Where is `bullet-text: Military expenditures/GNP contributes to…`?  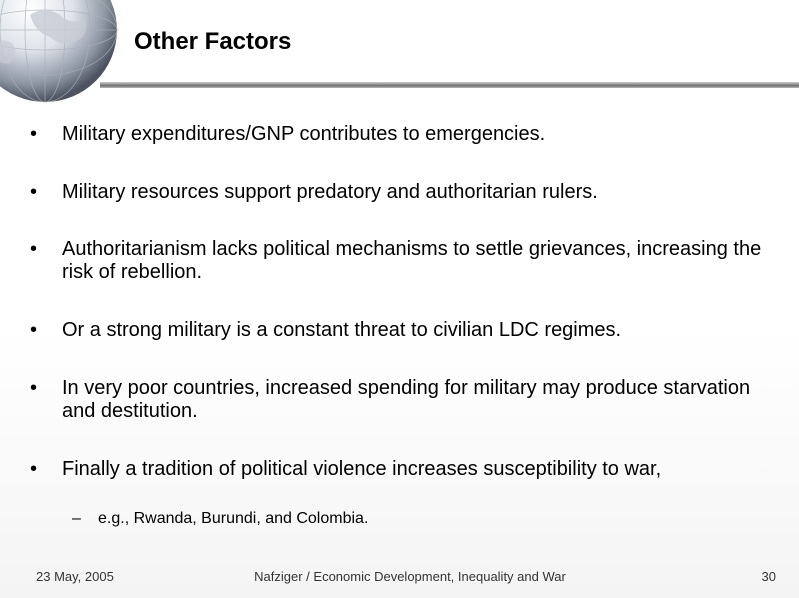
bullet-text: Military expenditures/GNP contributes to… is located at coordinates (304, 134).